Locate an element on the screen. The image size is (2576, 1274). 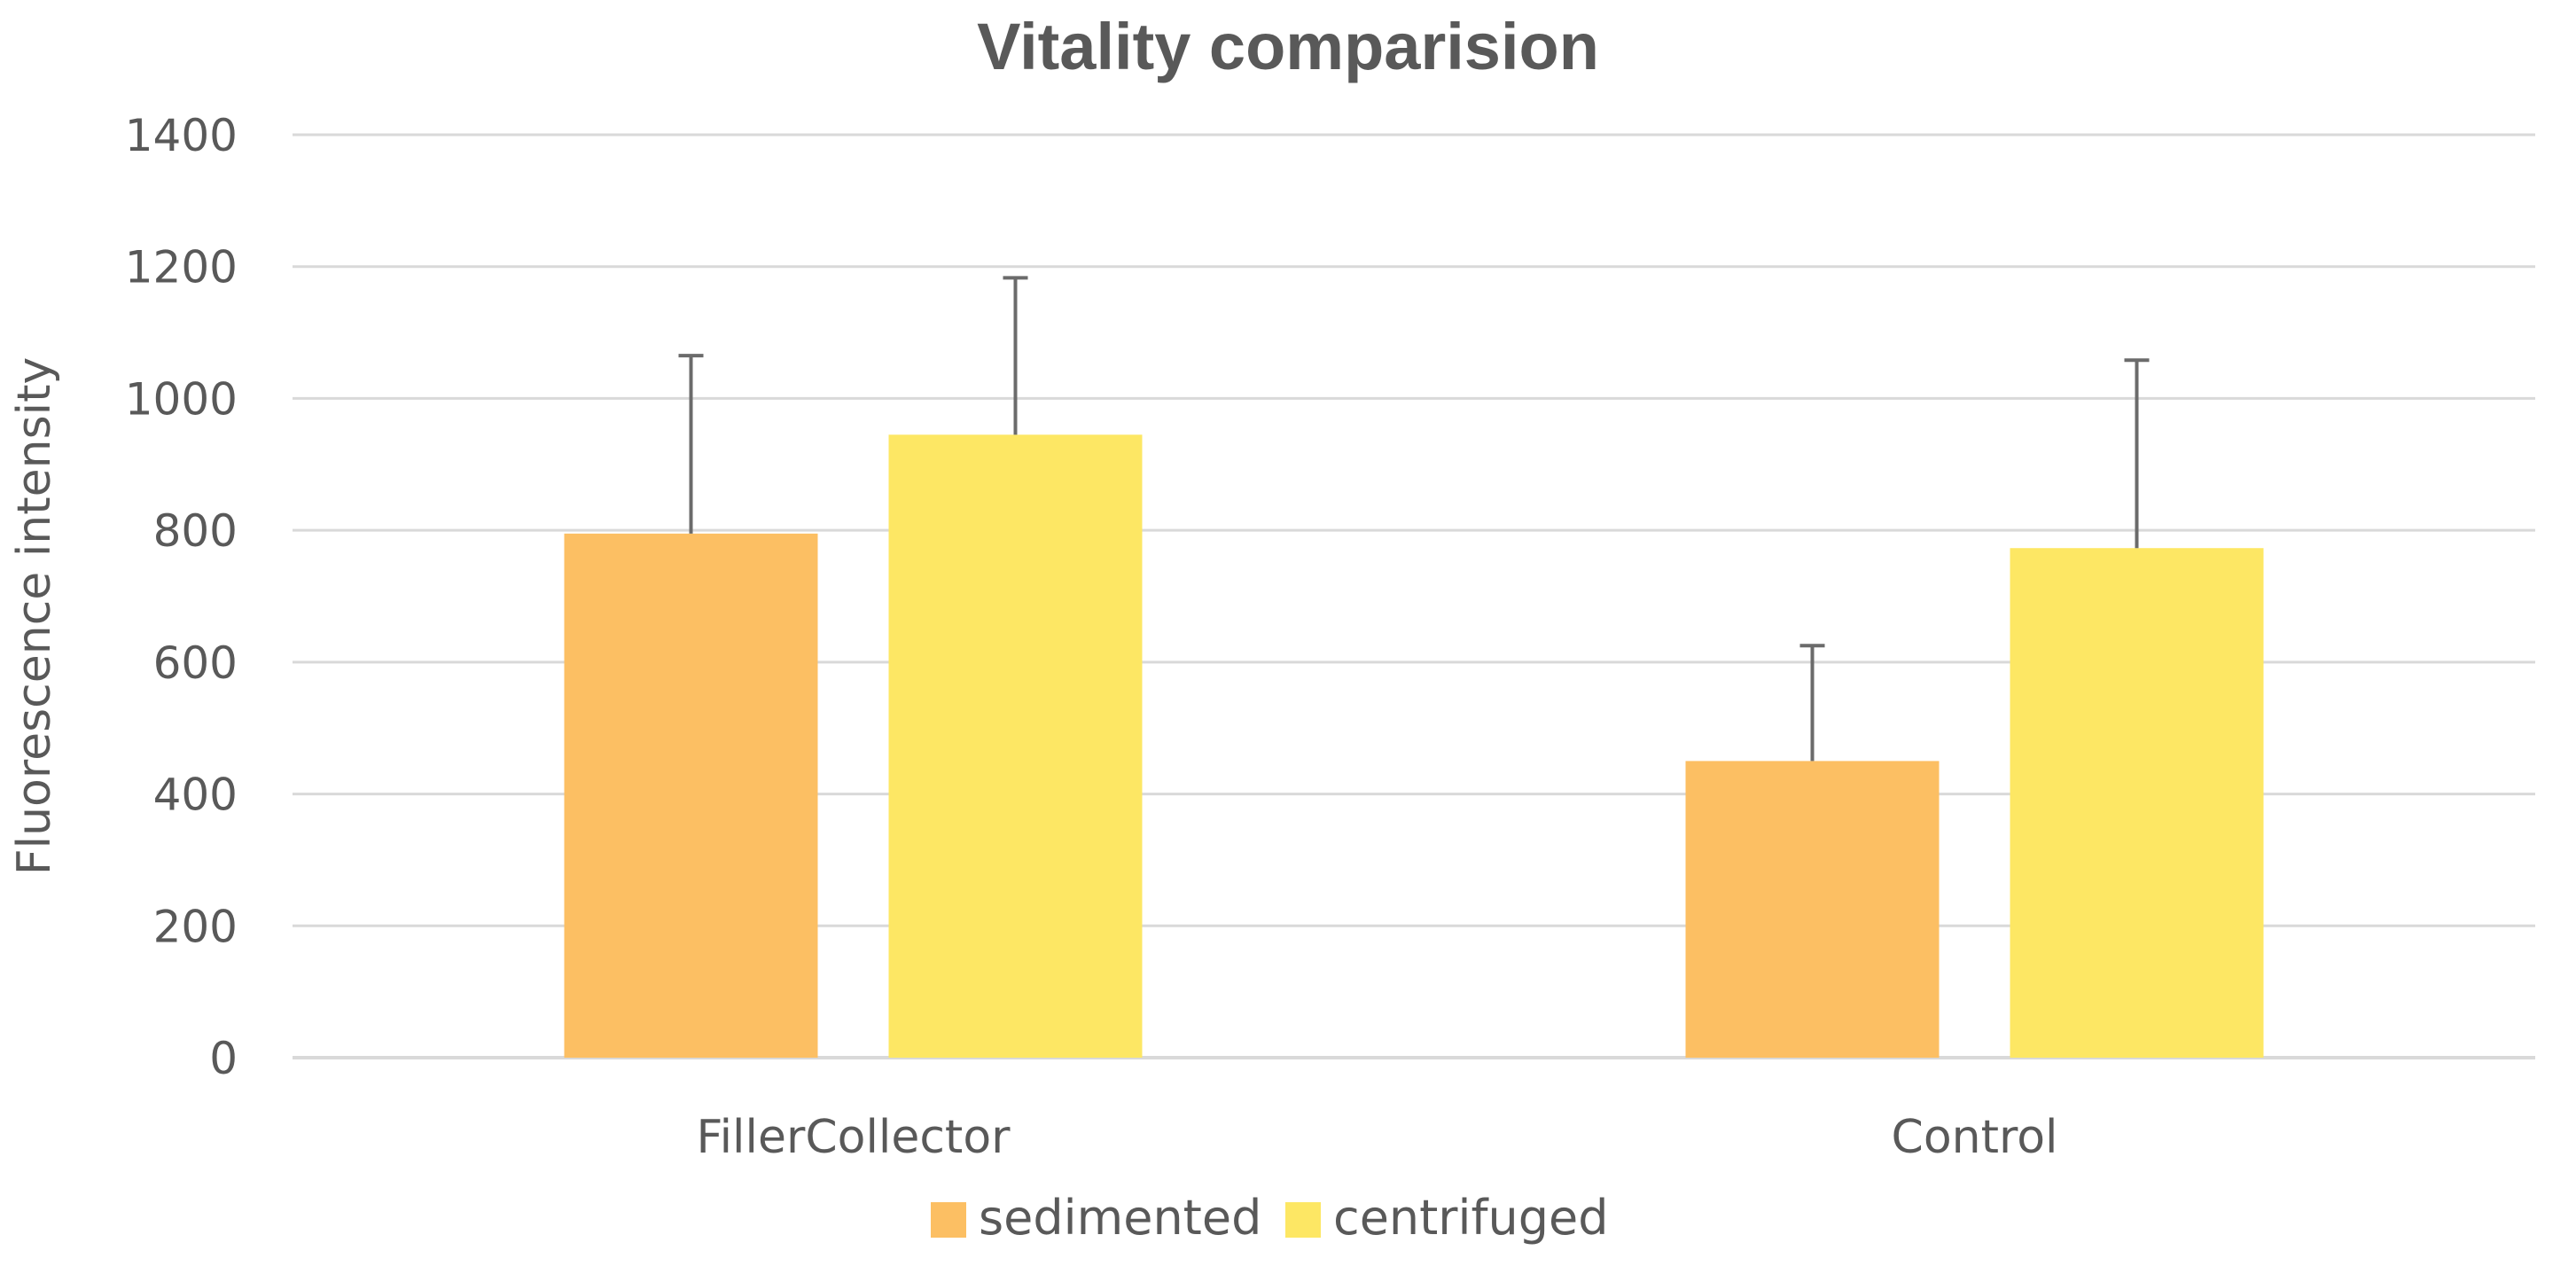
legend-label-centrifuged: centrifuged is located at coordinates (1471, 1218).